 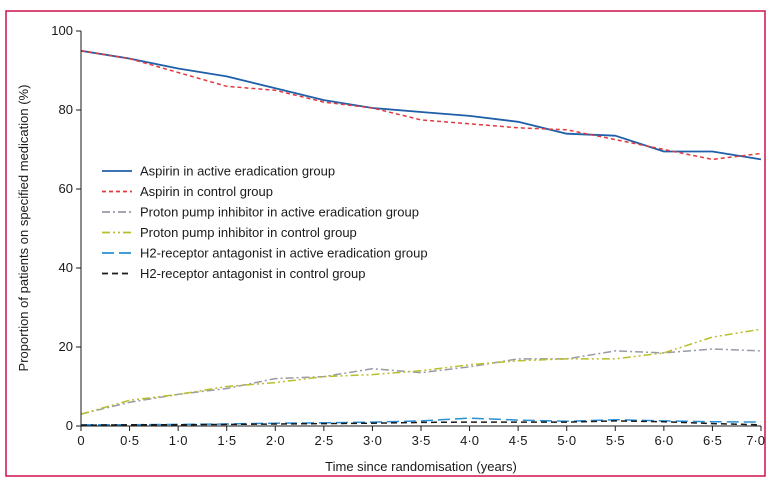 I want to click on y-tick-label: 0, so click(x=69, y=425).